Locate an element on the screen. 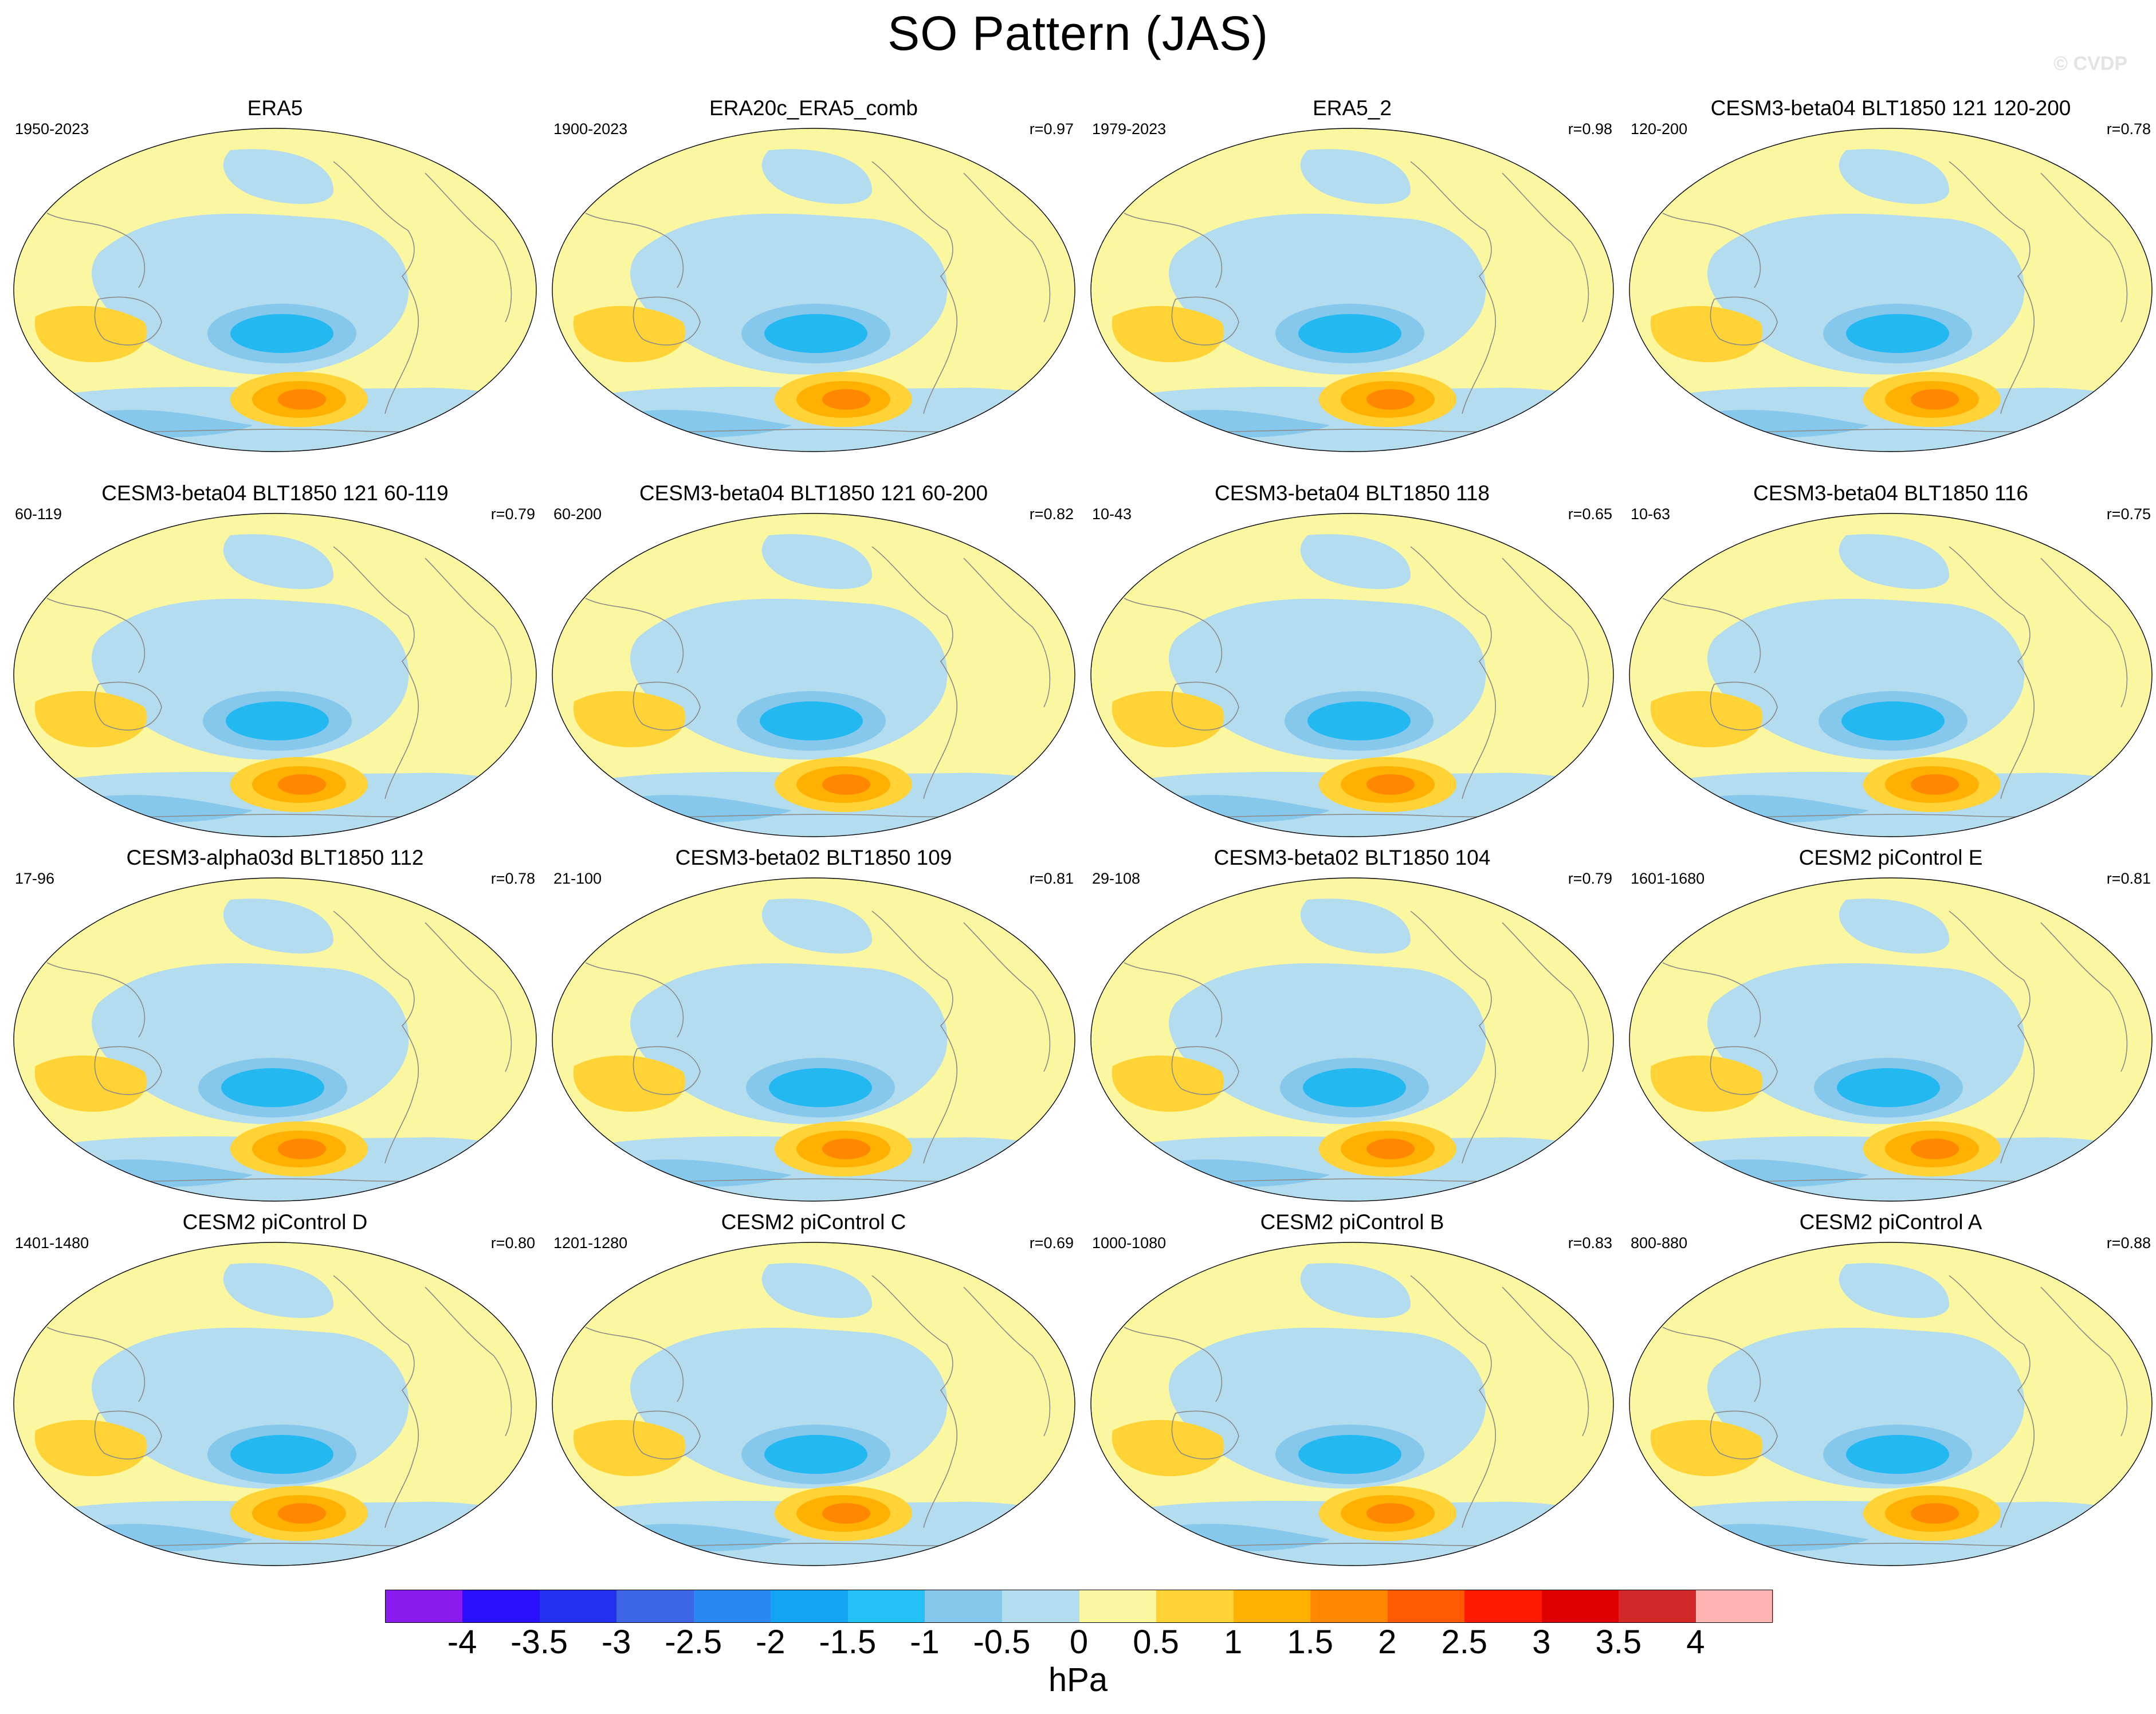 This screenshot has width=2156, height=1714. map-panel: CESM3-beta02 BLT1850 109 21-100 r=0.81 is located at coordinates (813, 1022).